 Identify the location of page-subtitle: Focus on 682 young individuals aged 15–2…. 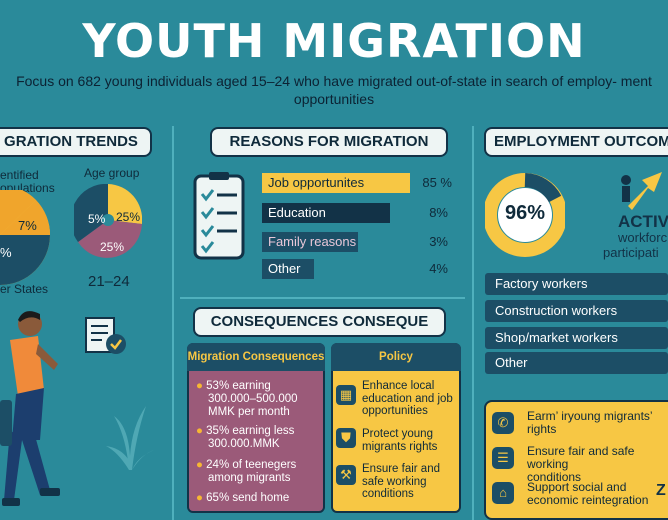
(334, 90).